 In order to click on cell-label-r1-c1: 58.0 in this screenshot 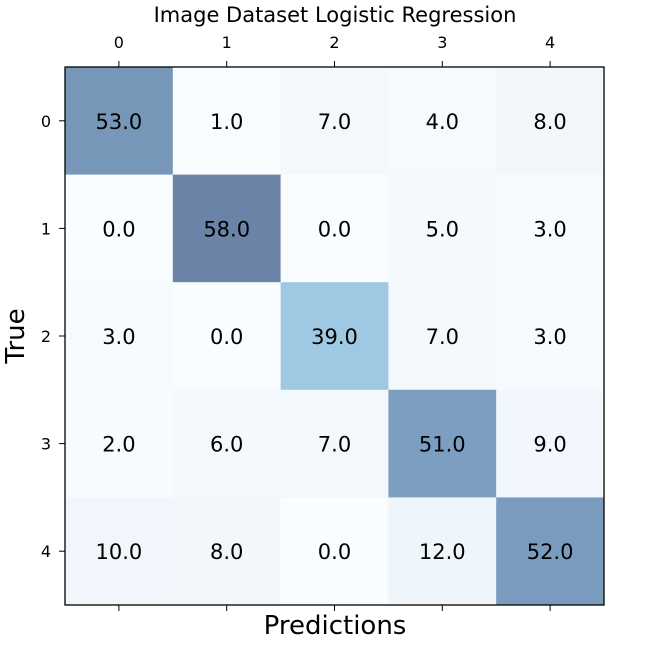, I will do `click(226, 229)`.